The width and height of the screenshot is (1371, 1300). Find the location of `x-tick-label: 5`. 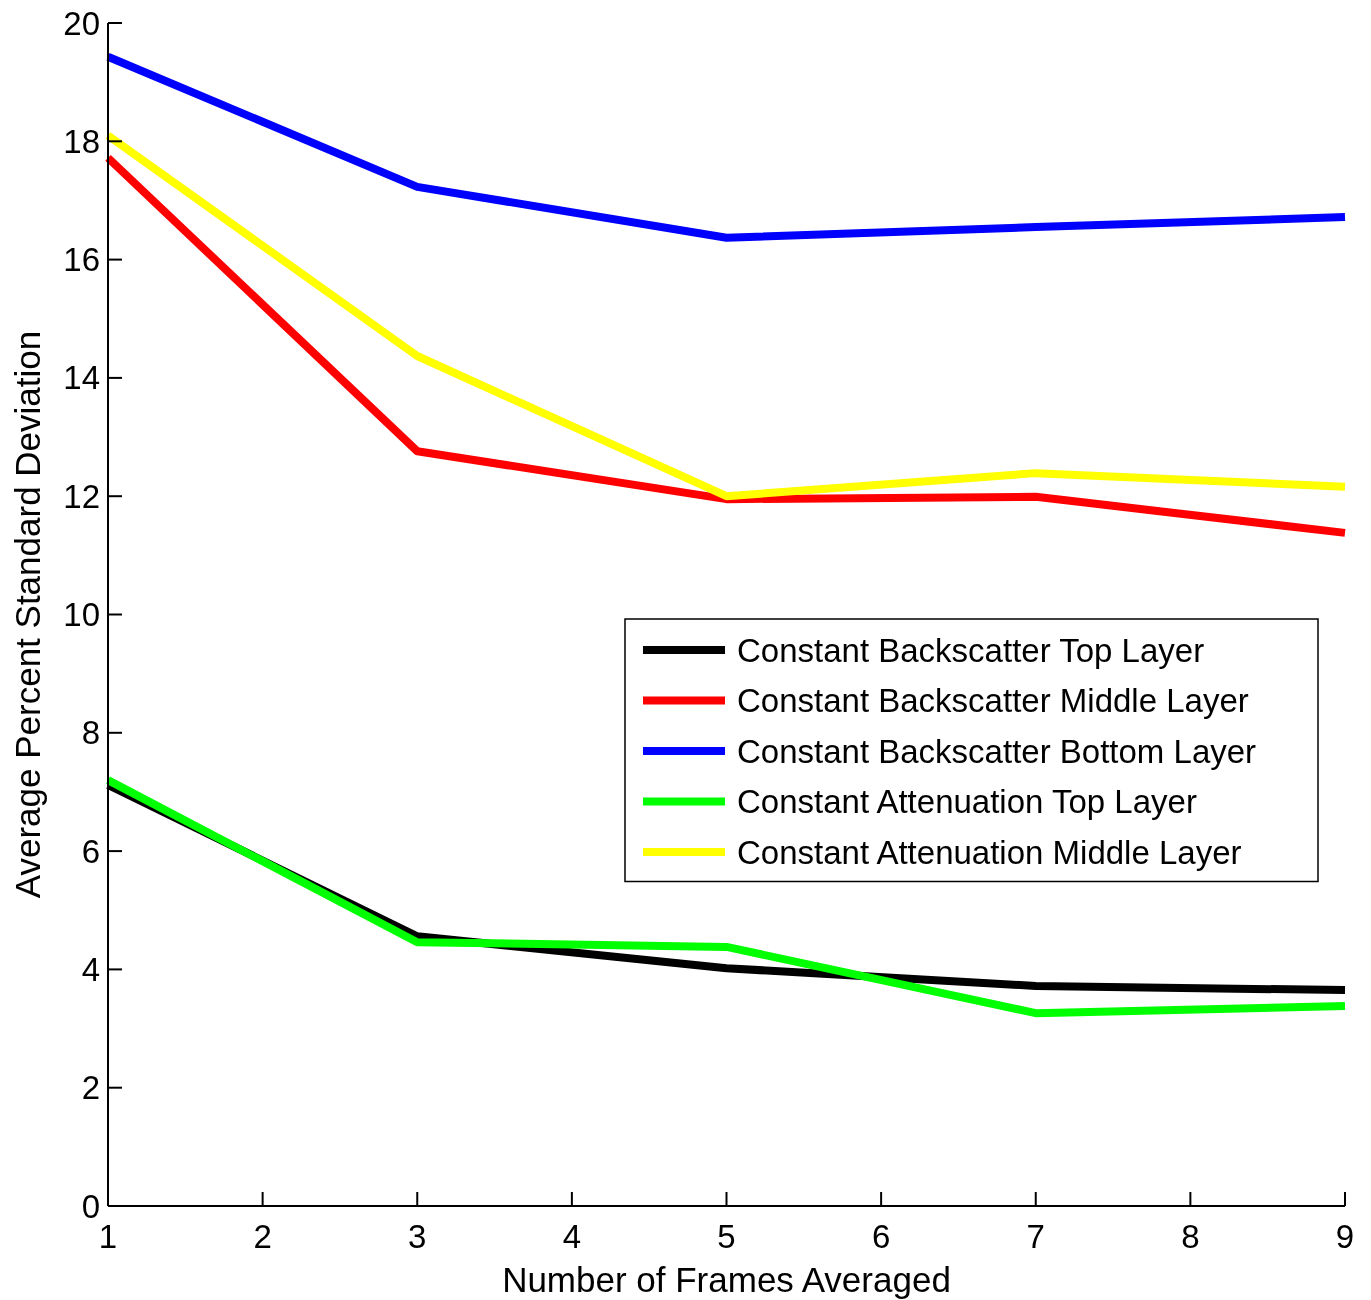

x-tick-label: 5 is located at coordinates (726, 1236).